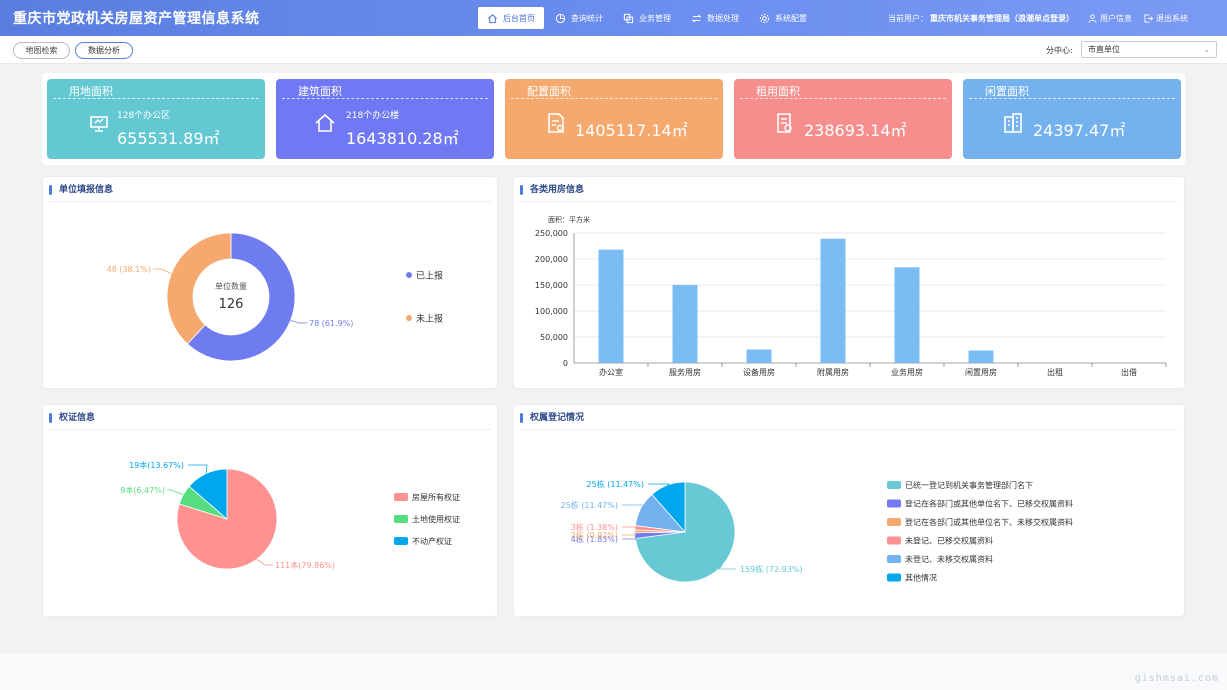  Describe the element at coordinates (144, 116) in the screenshot. I see `stat-sub: 128个办公区` at that location.